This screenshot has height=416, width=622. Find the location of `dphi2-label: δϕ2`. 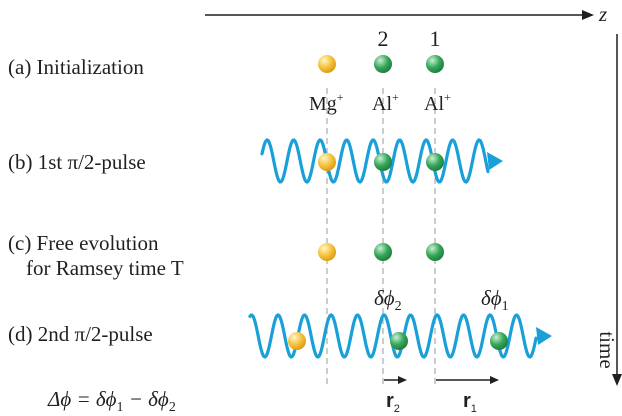

dphi2-label: δϕ2 is located at coordinates (388, 300).